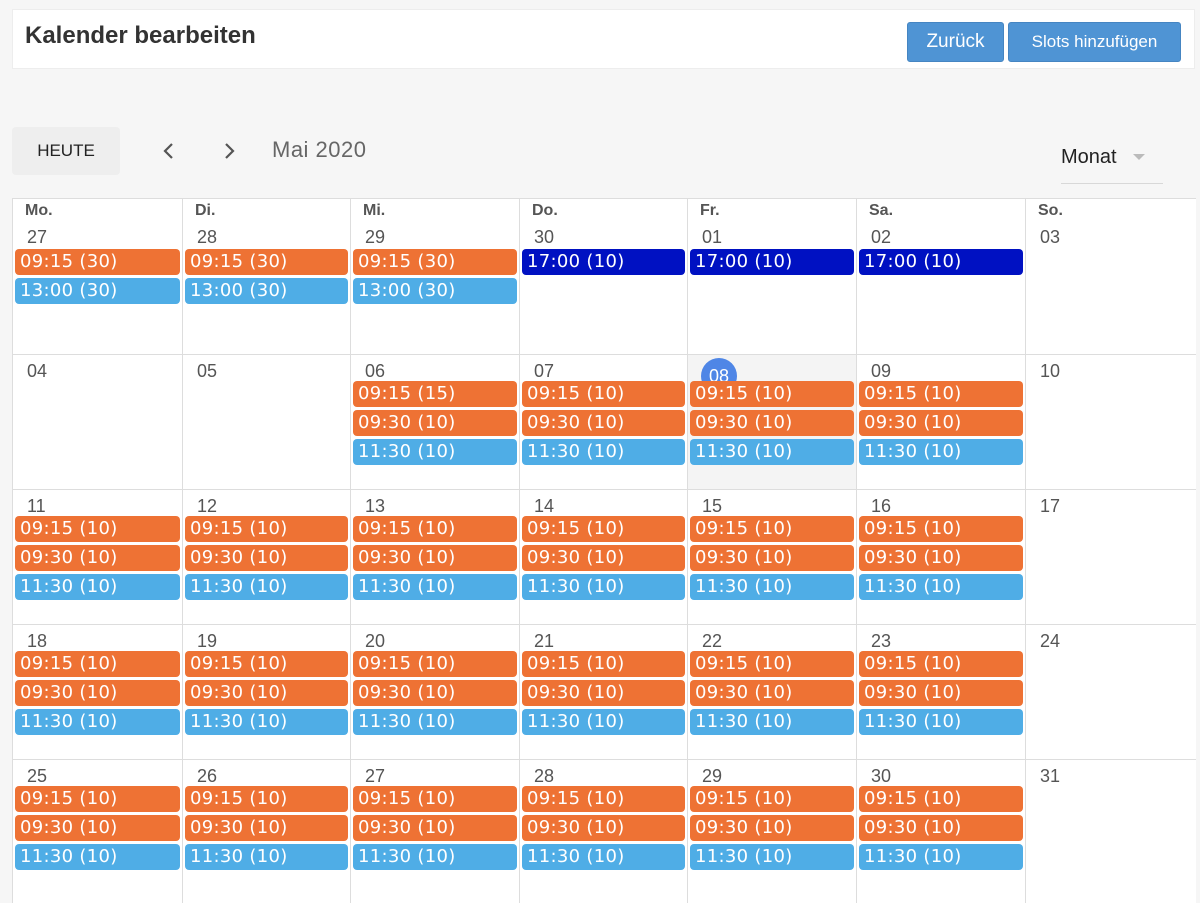  Describe the element at coordinates (941, 288) in the screenshot. I see `day-cell: 02 17:00 (10)` at that location.